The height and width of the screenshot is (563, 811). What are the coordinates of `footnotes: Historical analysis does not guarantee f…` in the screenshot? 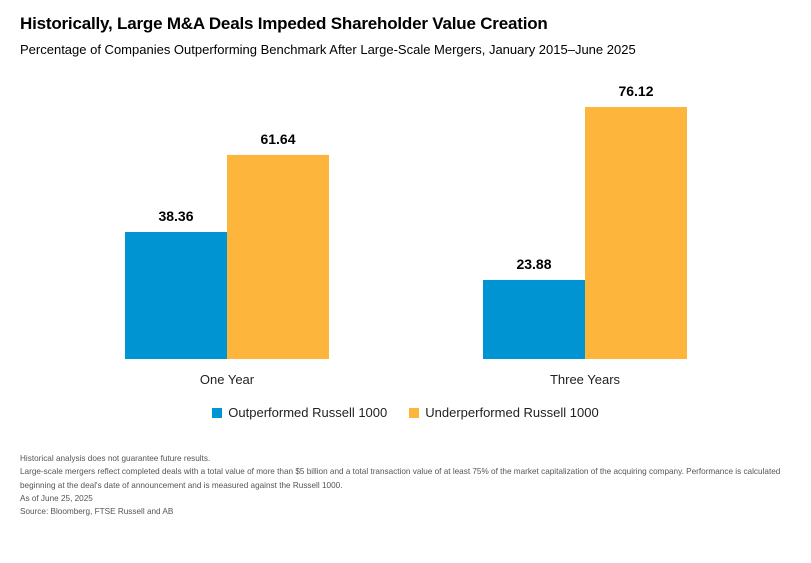 It's located at (407, 485).